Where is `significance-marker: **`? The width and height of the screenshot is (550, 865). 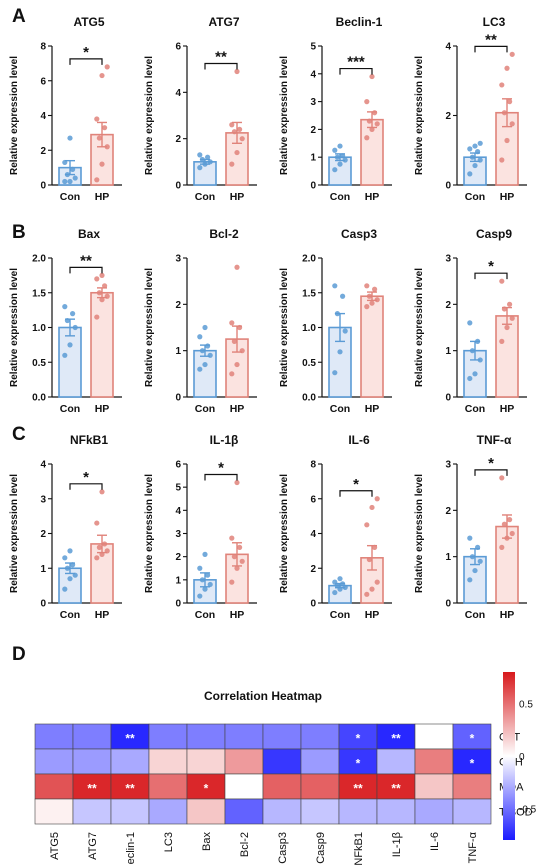
significance-marker: ** is located at coordinates (130, 789).